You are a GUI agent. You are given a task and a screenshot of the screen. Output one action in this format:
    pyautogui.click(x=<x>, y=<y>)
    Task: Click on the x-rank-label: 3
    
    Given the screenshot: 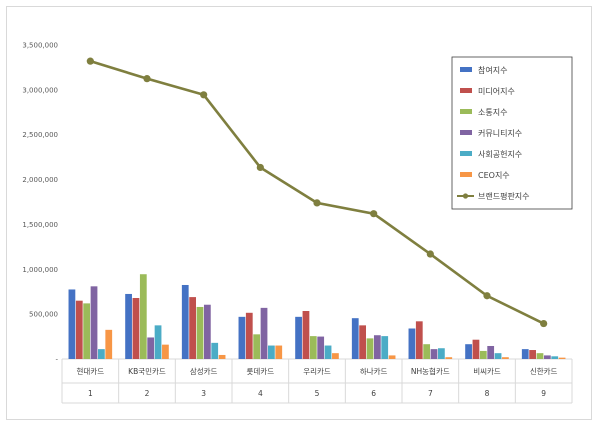 What is the action you would take?
    pyautogui.click(x=203, y=393)
    